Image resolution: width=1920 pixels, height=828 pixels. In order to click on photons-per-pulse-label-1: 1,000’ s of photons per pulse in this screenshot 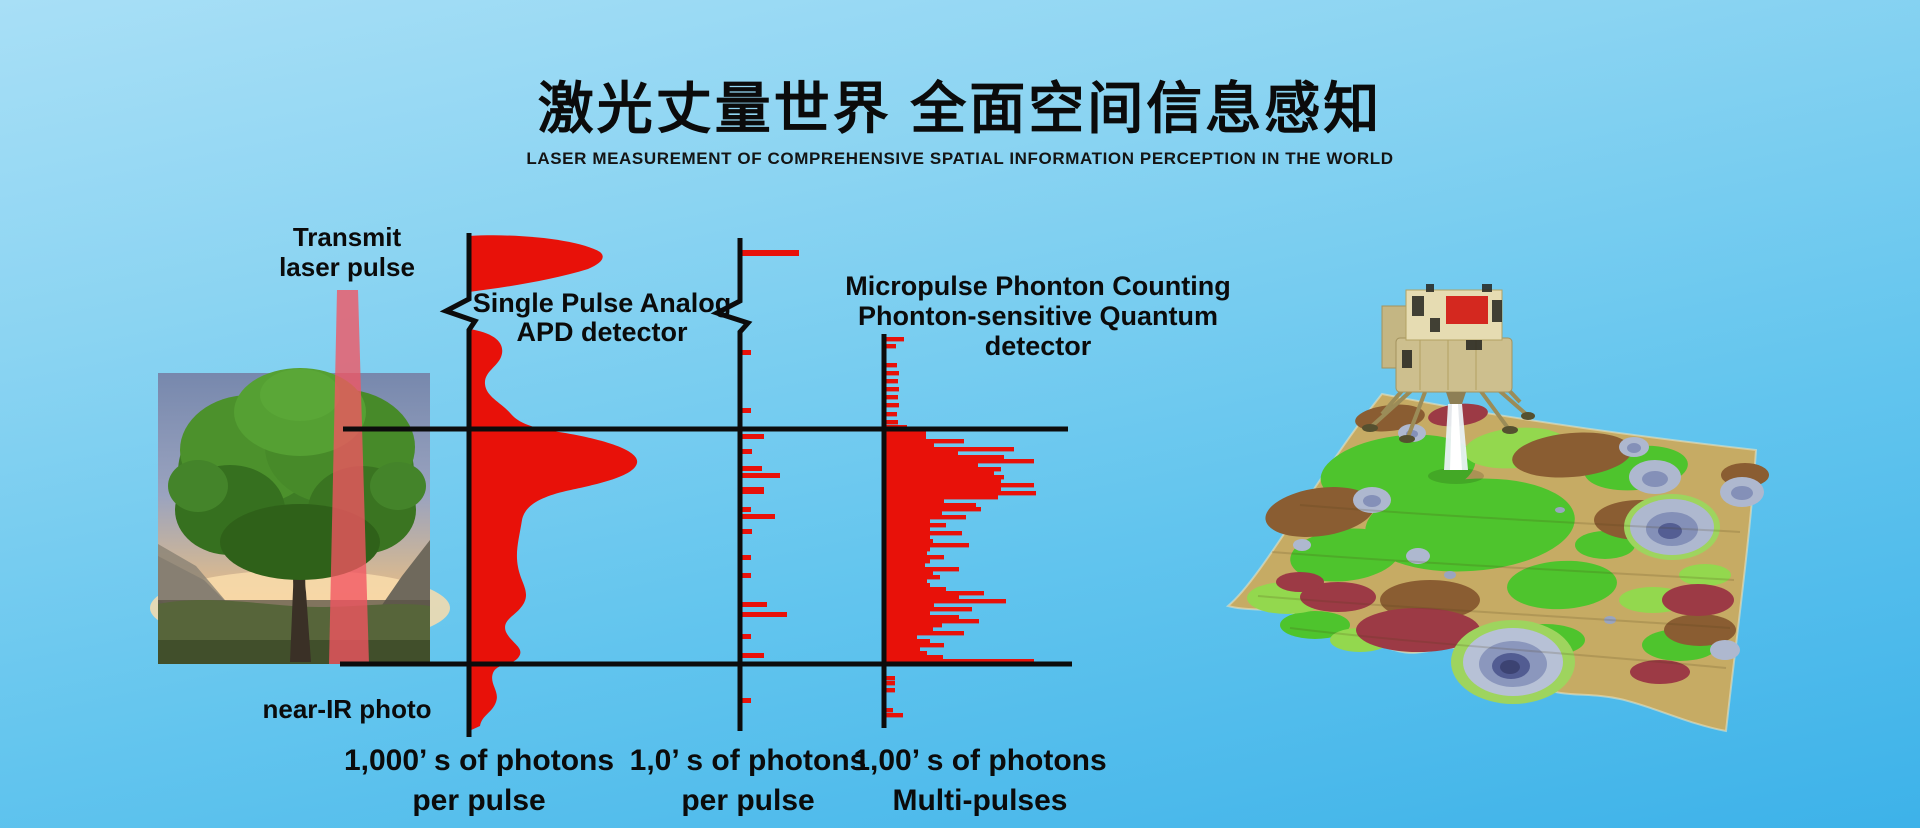, I will do `click(479, 780)`.